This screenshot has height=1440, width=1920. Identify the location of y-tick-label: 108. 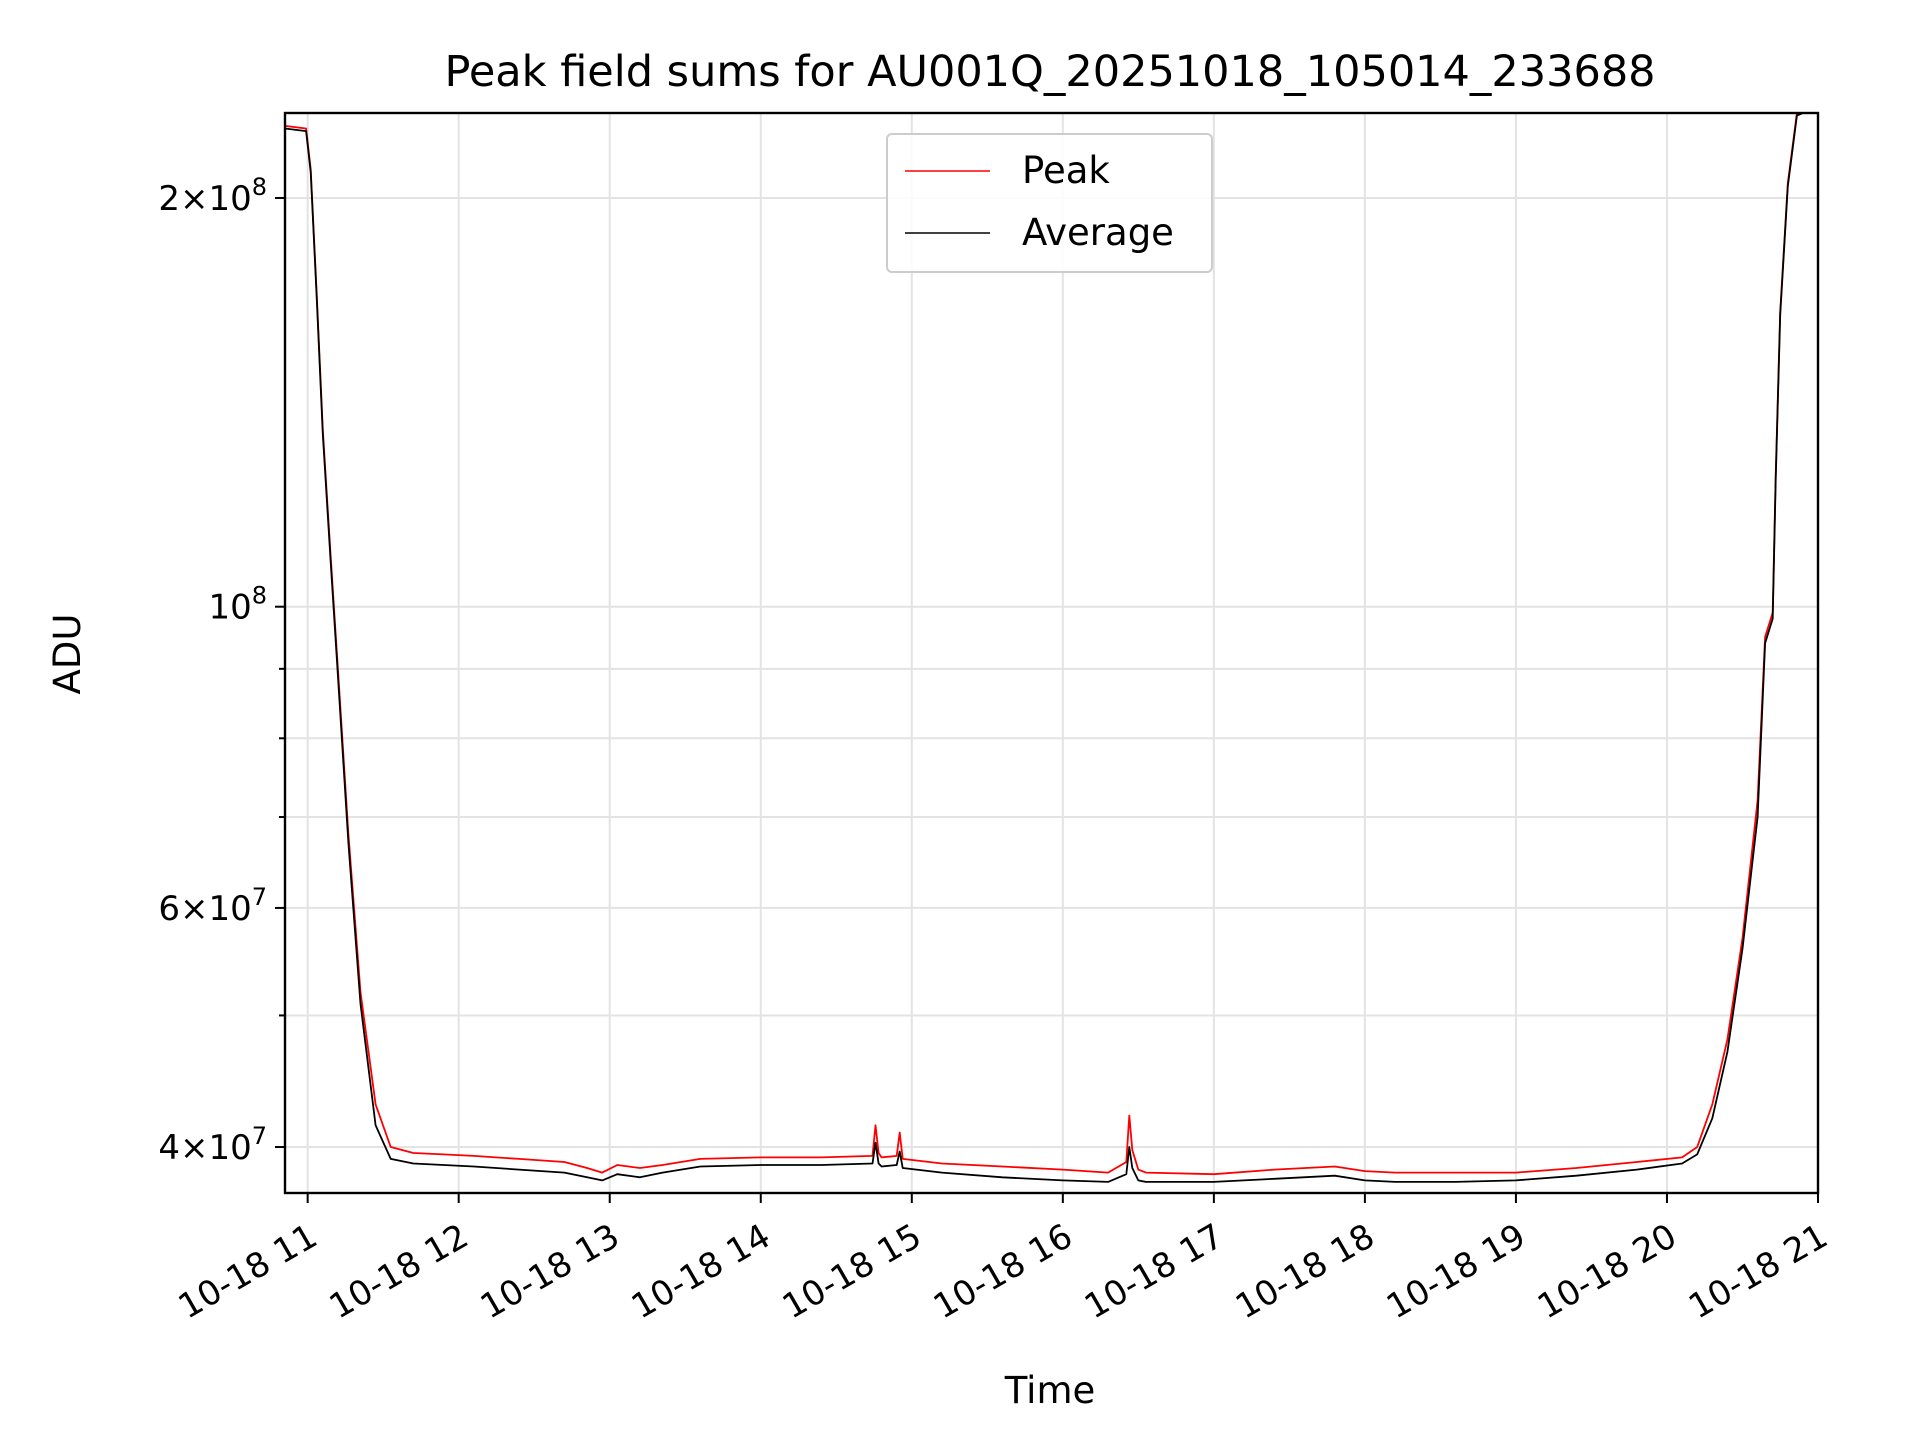
(237, 605).